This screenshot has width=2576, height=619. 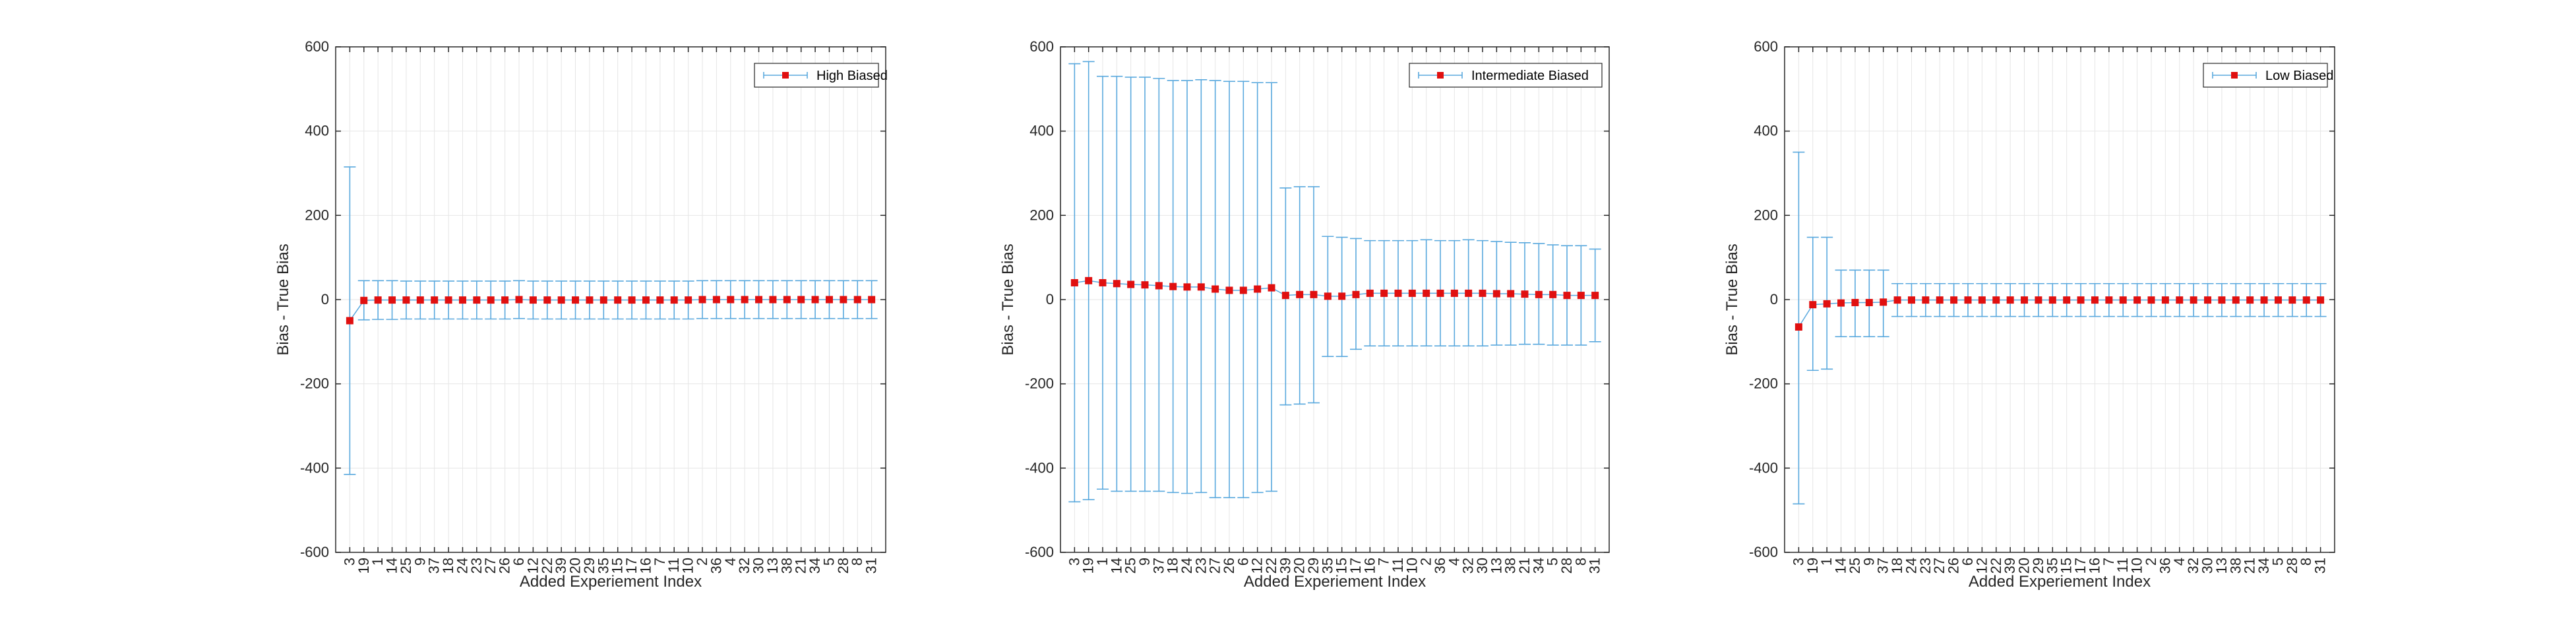 What do you see at coordinates (1883, 565) in the screenshot?
I see `x-tick-label: 37` at bounding box center [1883, 565].